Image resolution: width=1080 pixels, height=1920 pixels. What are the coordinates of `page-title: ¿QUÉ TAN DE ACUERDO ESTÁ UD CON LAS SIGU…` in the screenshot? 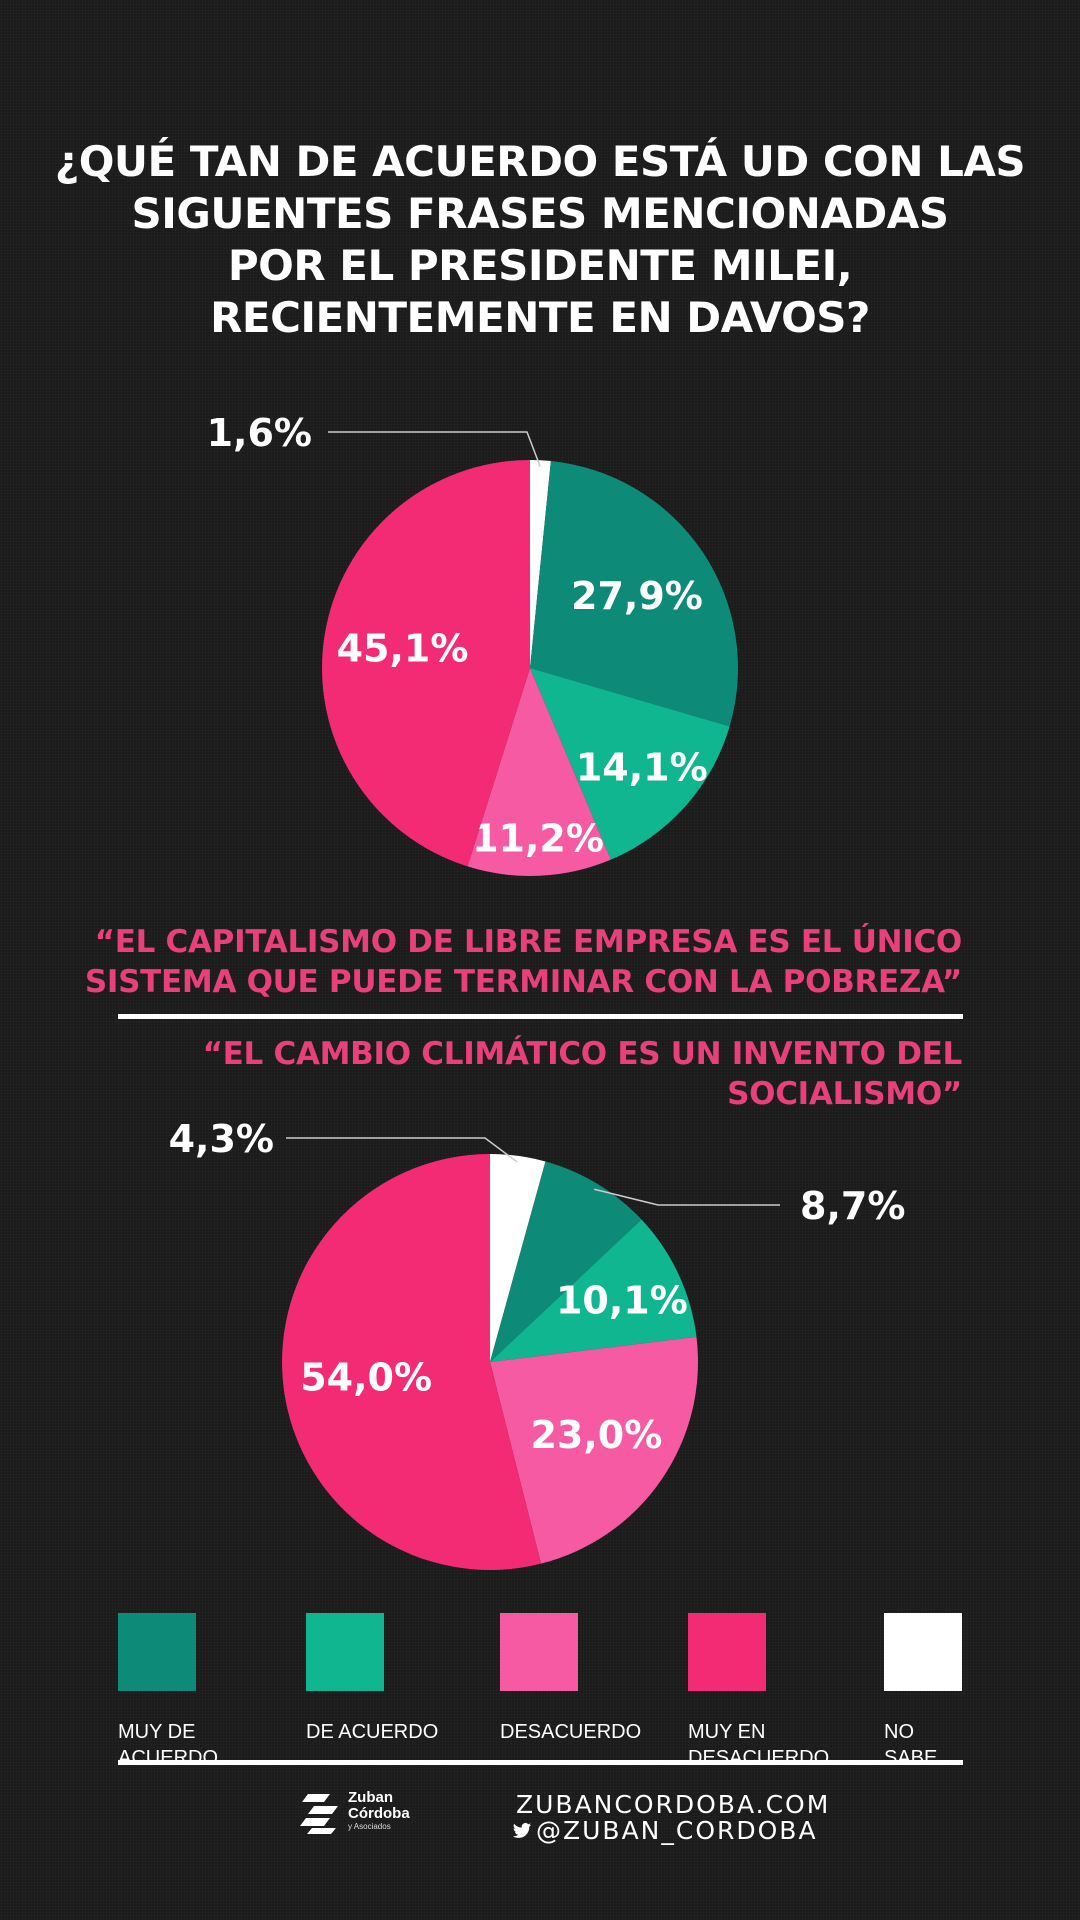 It's located at (540, 240).